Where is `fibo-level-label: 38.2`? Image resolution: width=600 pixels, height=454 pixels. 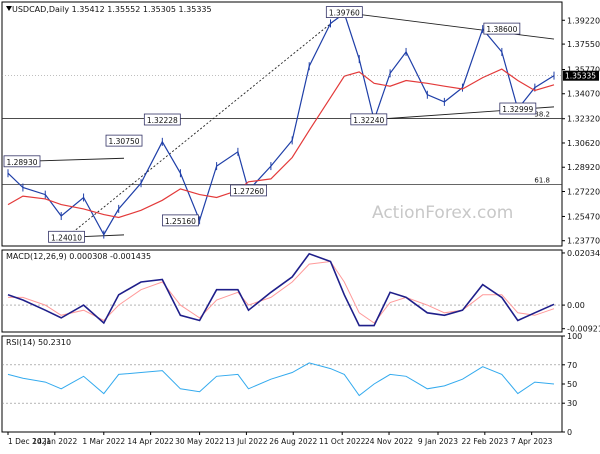 fibo-level-label: 38.2 is located at coordinates (542, 115).